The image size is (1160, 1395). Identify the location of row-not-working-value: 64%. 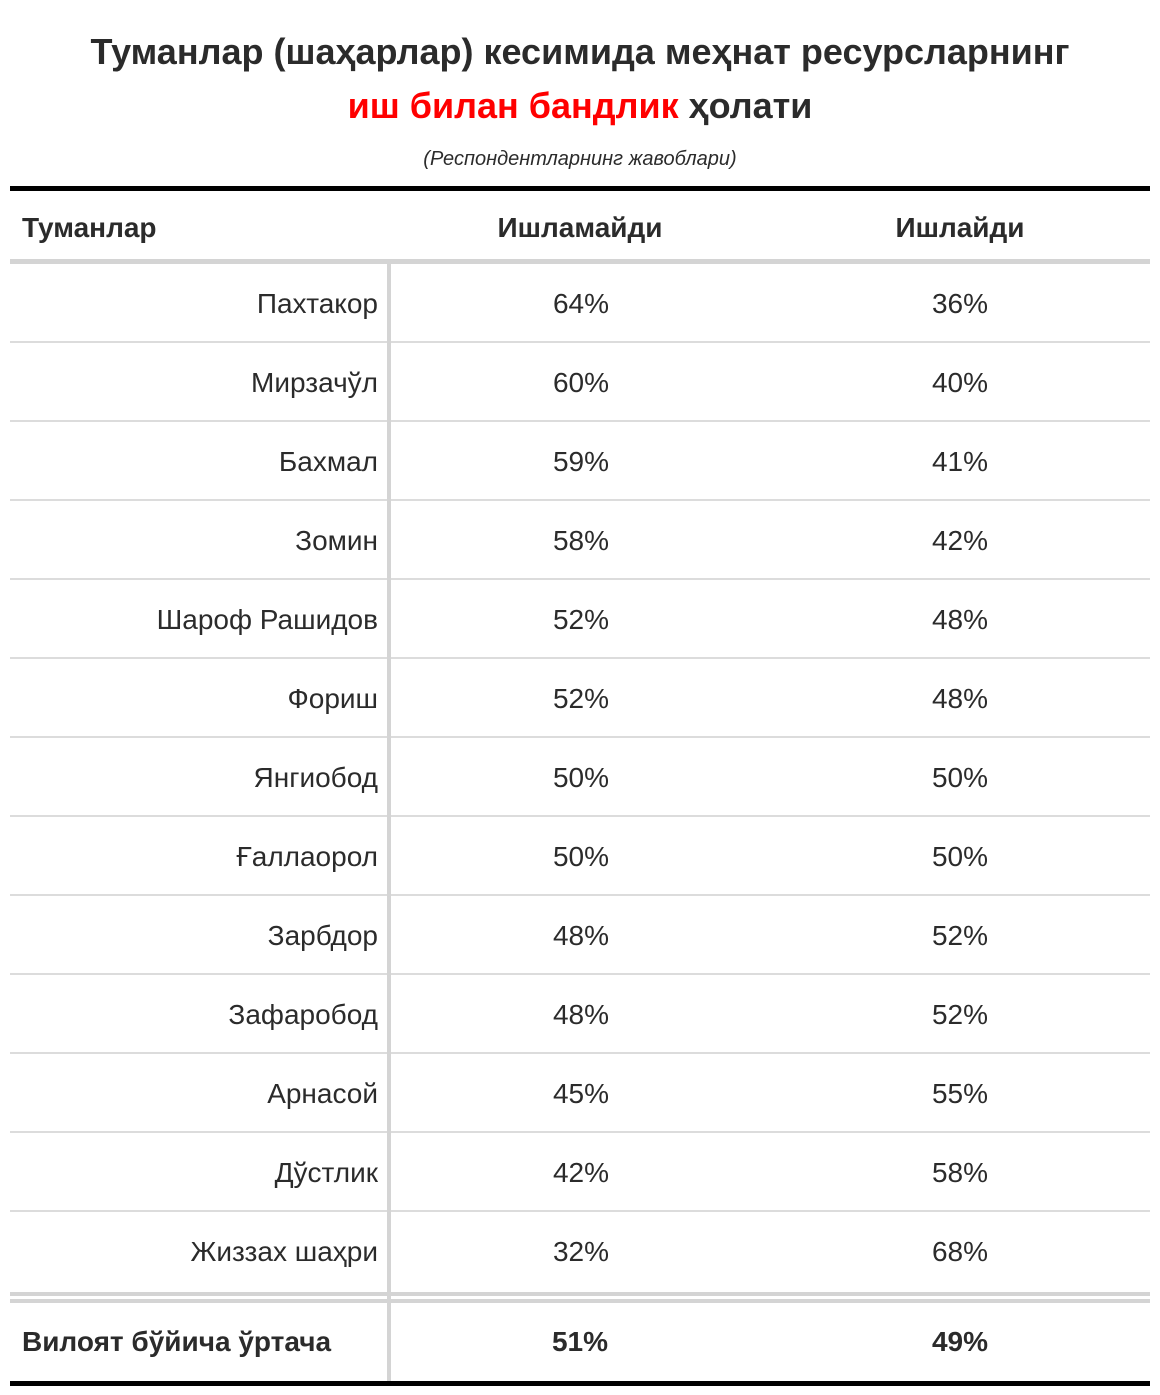
(581, 303).